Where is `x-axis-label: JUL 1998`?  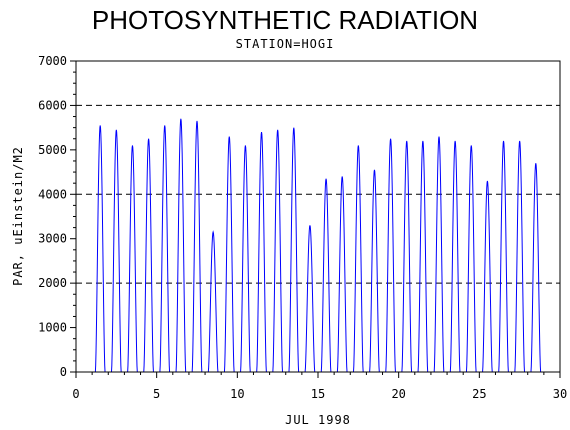
x-axis-label: JUL 1998 is located at coordinates (318, 420).